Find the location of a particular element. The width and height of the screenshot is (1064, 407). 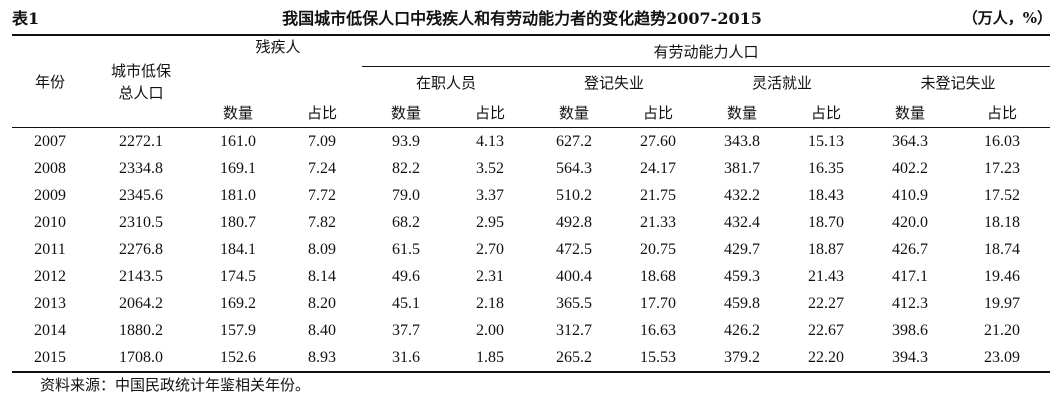

cell-registered-unemployed-share: 20.75 is located at coordinates (658, 249).